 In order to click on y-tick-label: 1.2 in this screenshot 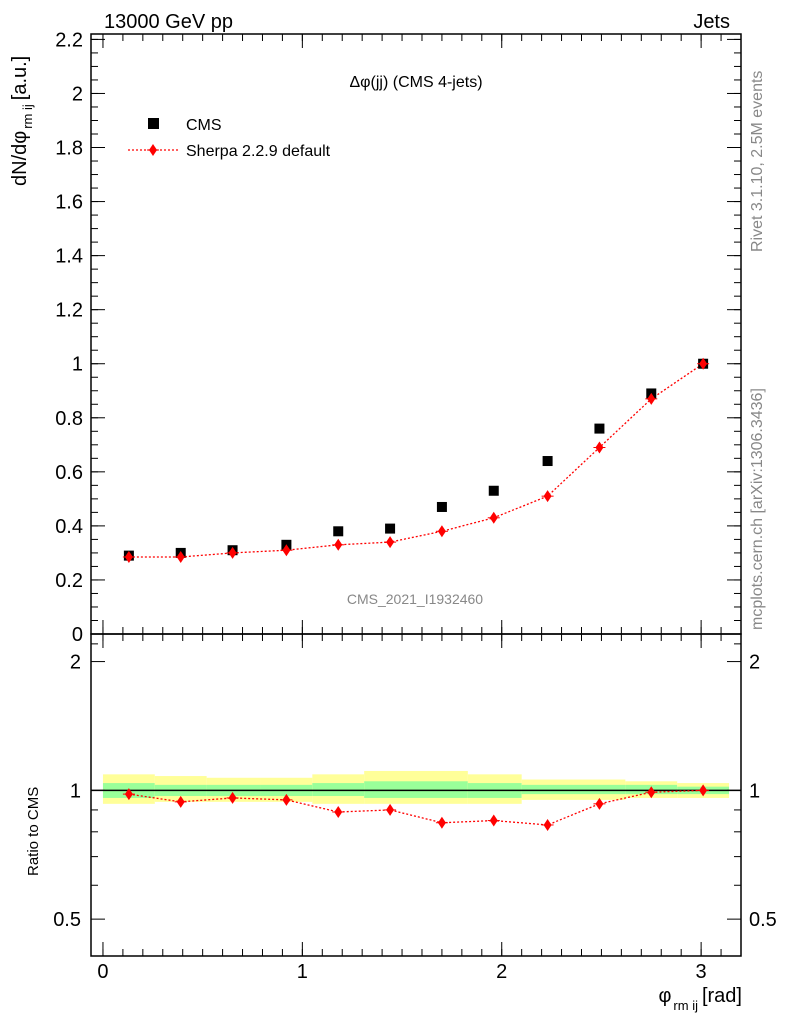, I will do `click(69, 311)`.